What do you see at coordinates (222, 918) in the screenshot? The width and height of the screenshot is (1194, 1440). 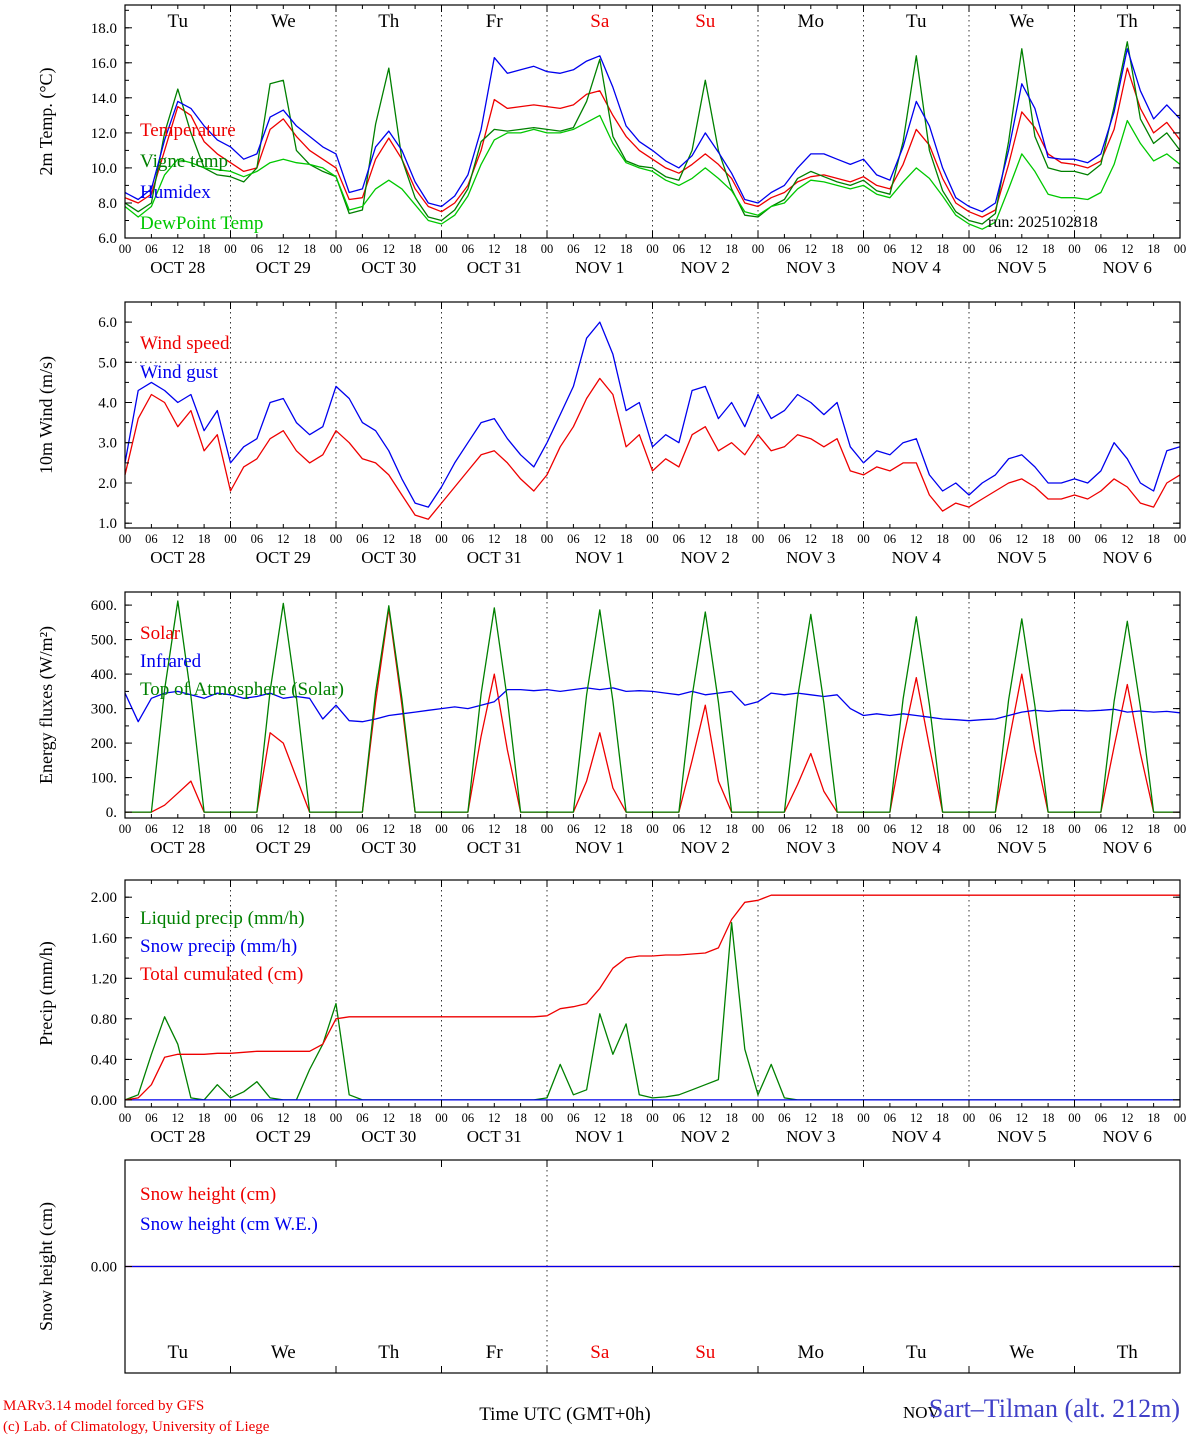 I see `legend-liquid-precip-mm-h: Liquid precip (mm/h)` at bounding box center [222, 918].